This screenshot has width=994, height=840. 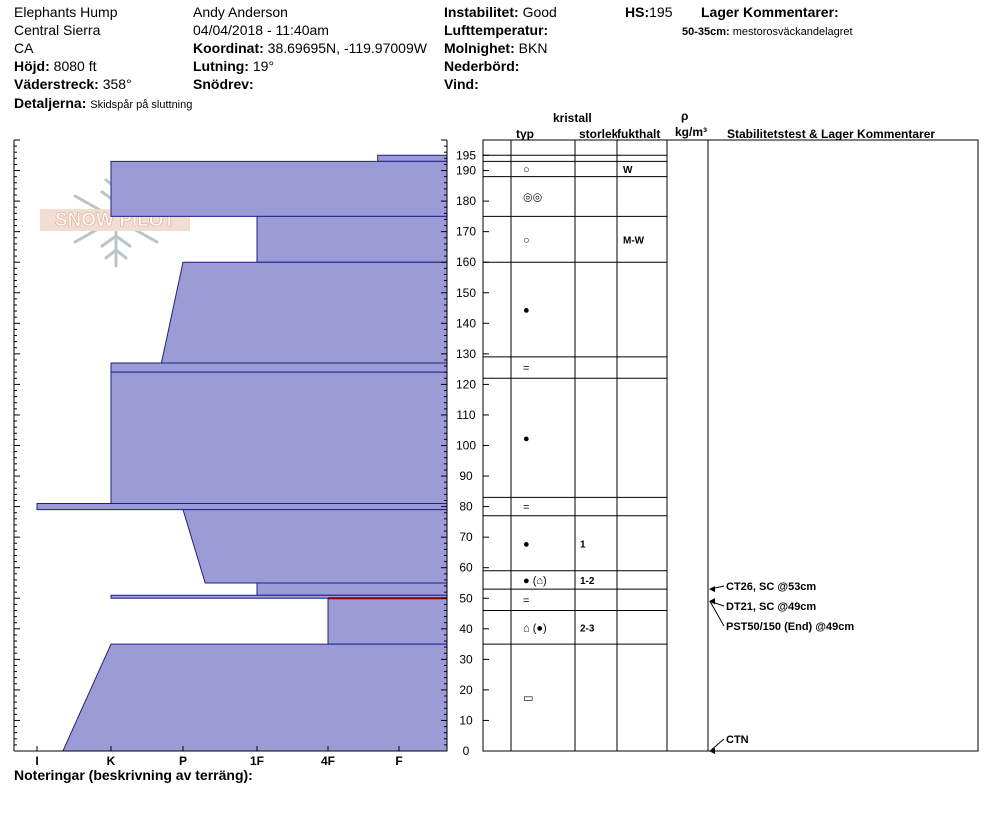 I want to click on crystal-size: 2-3, so click(x=587, y=628).